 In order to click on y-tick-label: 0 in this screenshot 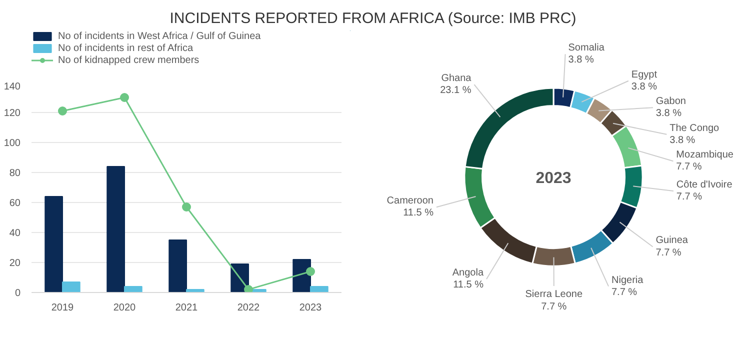, I will do `click(17, 293)`.